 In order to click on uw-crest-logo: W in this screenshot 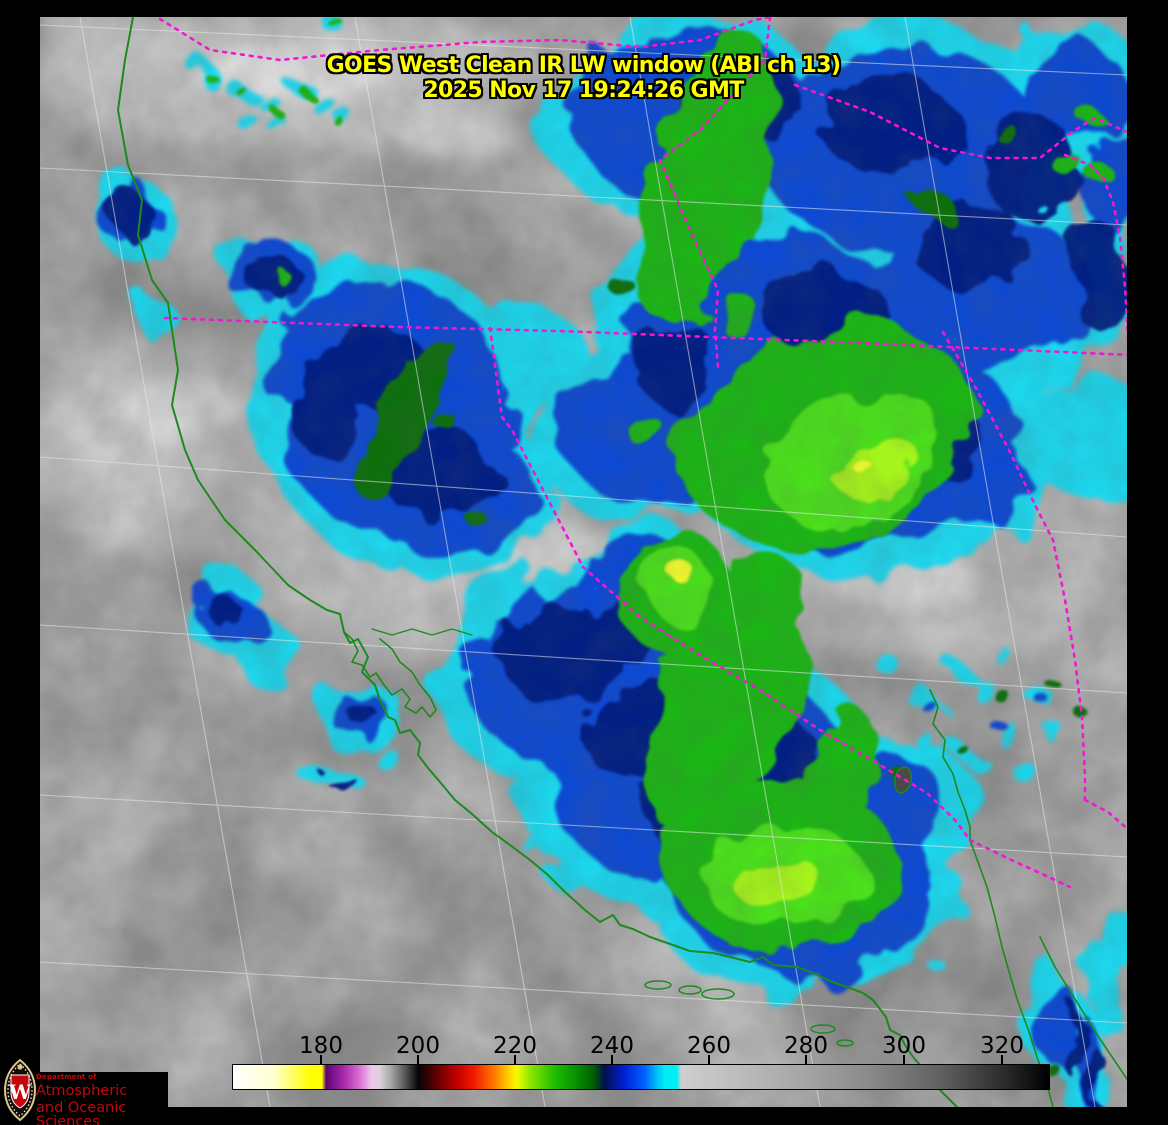, I will do `click(20, 1090)`.